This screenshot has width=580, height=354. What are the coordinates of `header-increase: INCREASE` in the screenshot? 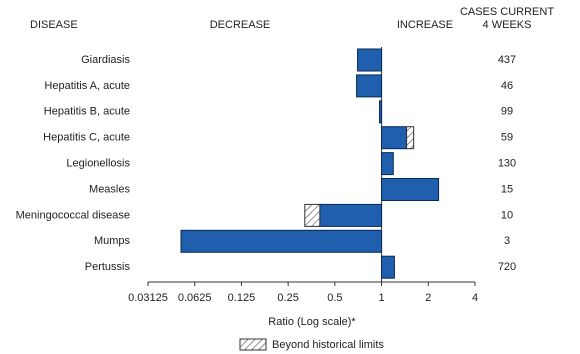 It's located at (425, 25).